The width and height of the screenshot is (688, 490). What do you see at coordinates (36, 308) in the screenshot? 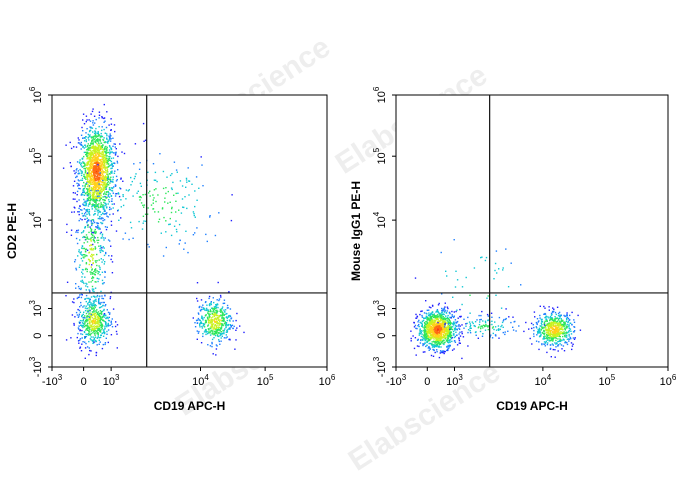
I see `y-tick-label: 103` at bounding box center [36, 308].